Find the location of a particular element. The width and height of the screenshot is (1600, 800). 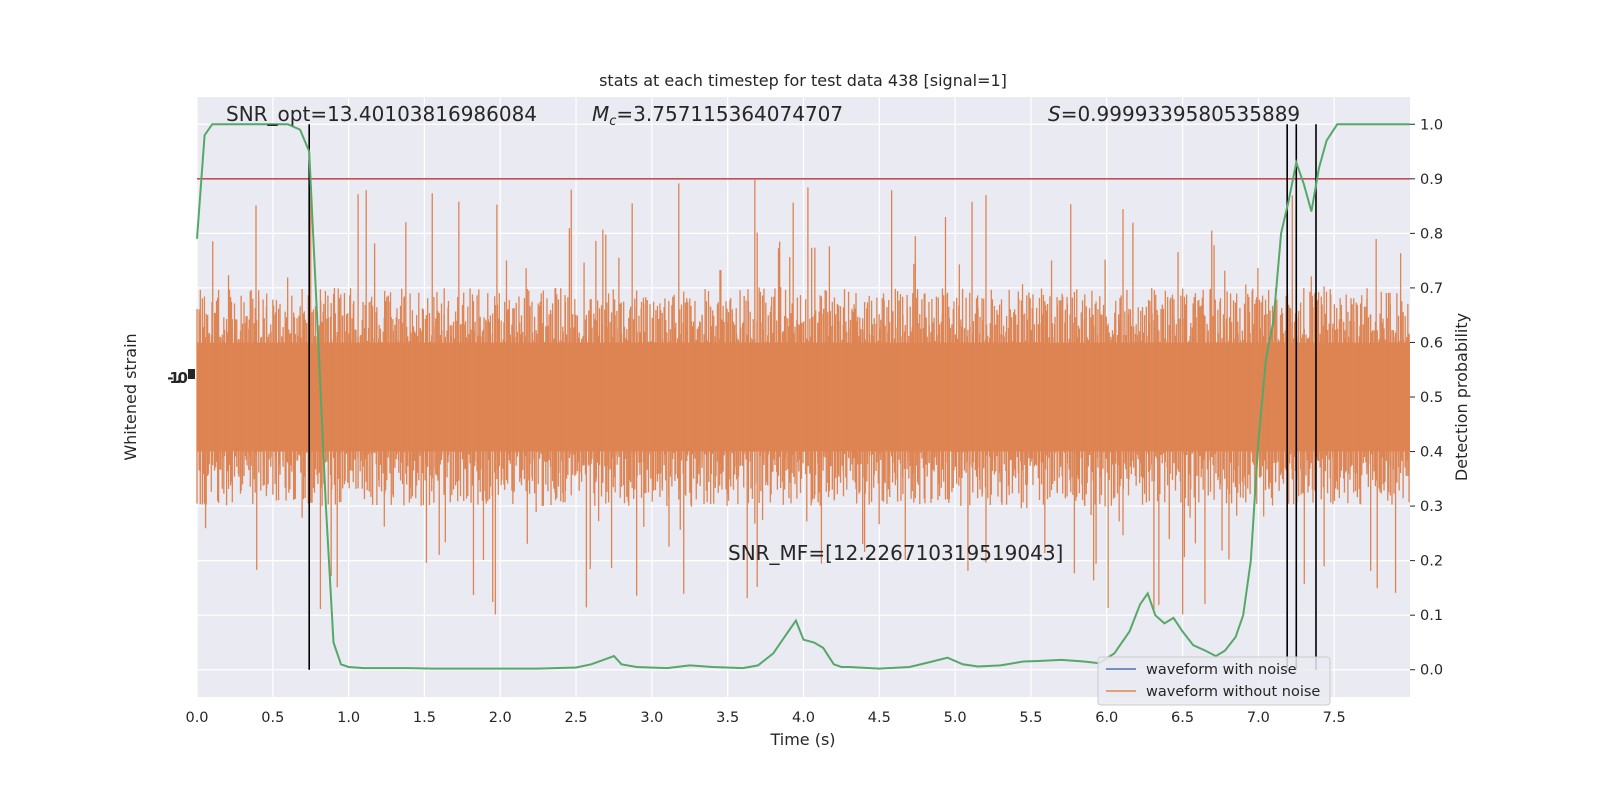

chirp-mass-symbol: M is located at coordinates (600, 114).